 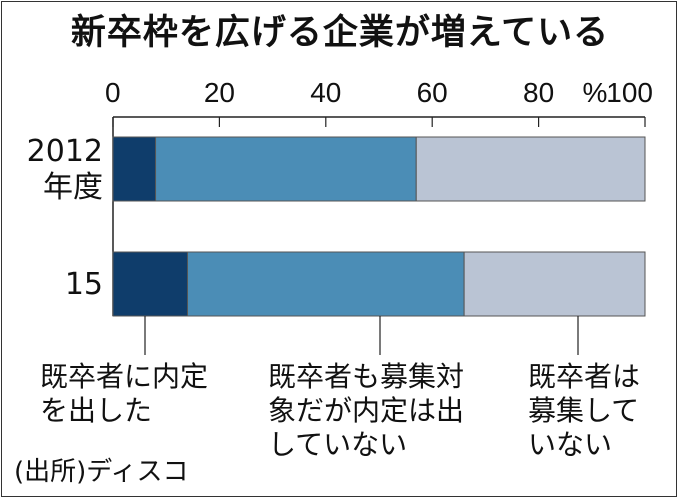 I want to click on legend-label: 既卒者も募集対, so click(x=366, y=376).